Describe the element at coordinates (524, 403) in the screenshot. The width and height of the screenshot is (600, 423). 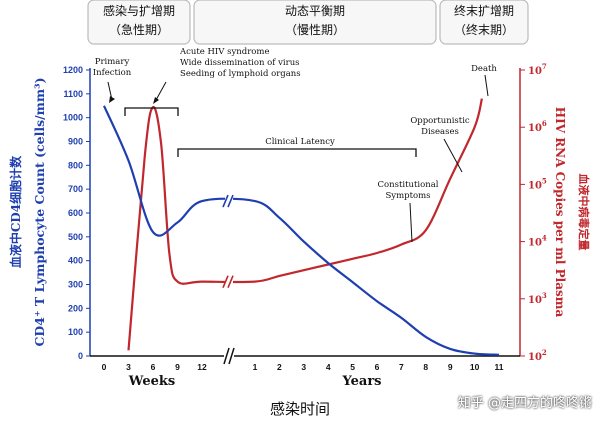
I see `watermark: 知乎 @走四方的咚咚锵` at that location.